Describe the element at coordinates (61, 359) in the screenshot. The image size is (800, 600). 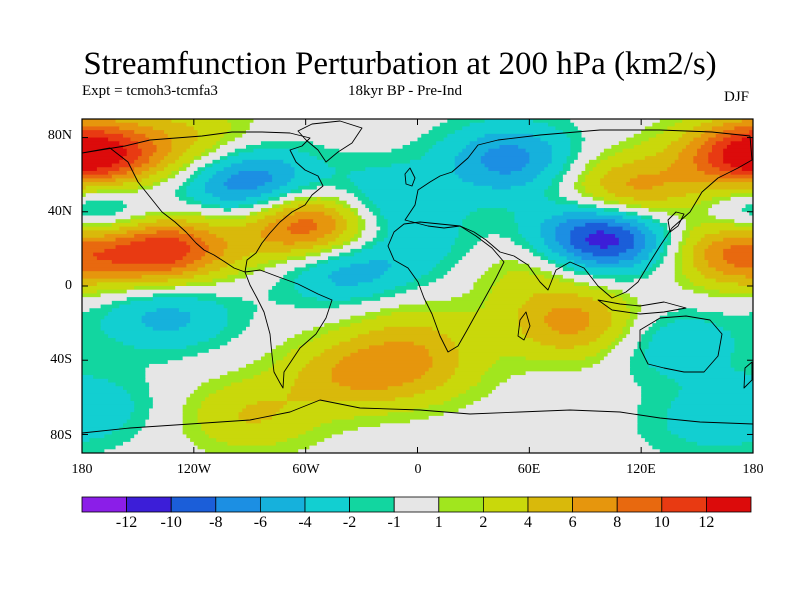
I see `lat-label: 40S` at that location.